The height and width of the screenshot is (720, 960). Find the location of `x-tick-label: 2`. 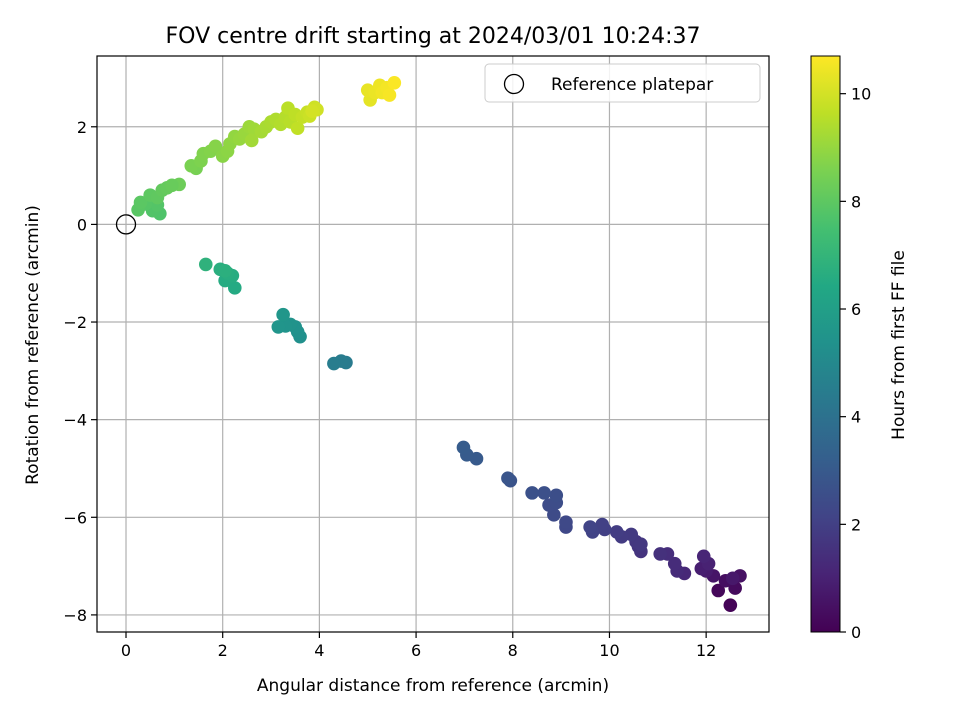

x-tick-label: 2 is located at coordinates (223, 650).